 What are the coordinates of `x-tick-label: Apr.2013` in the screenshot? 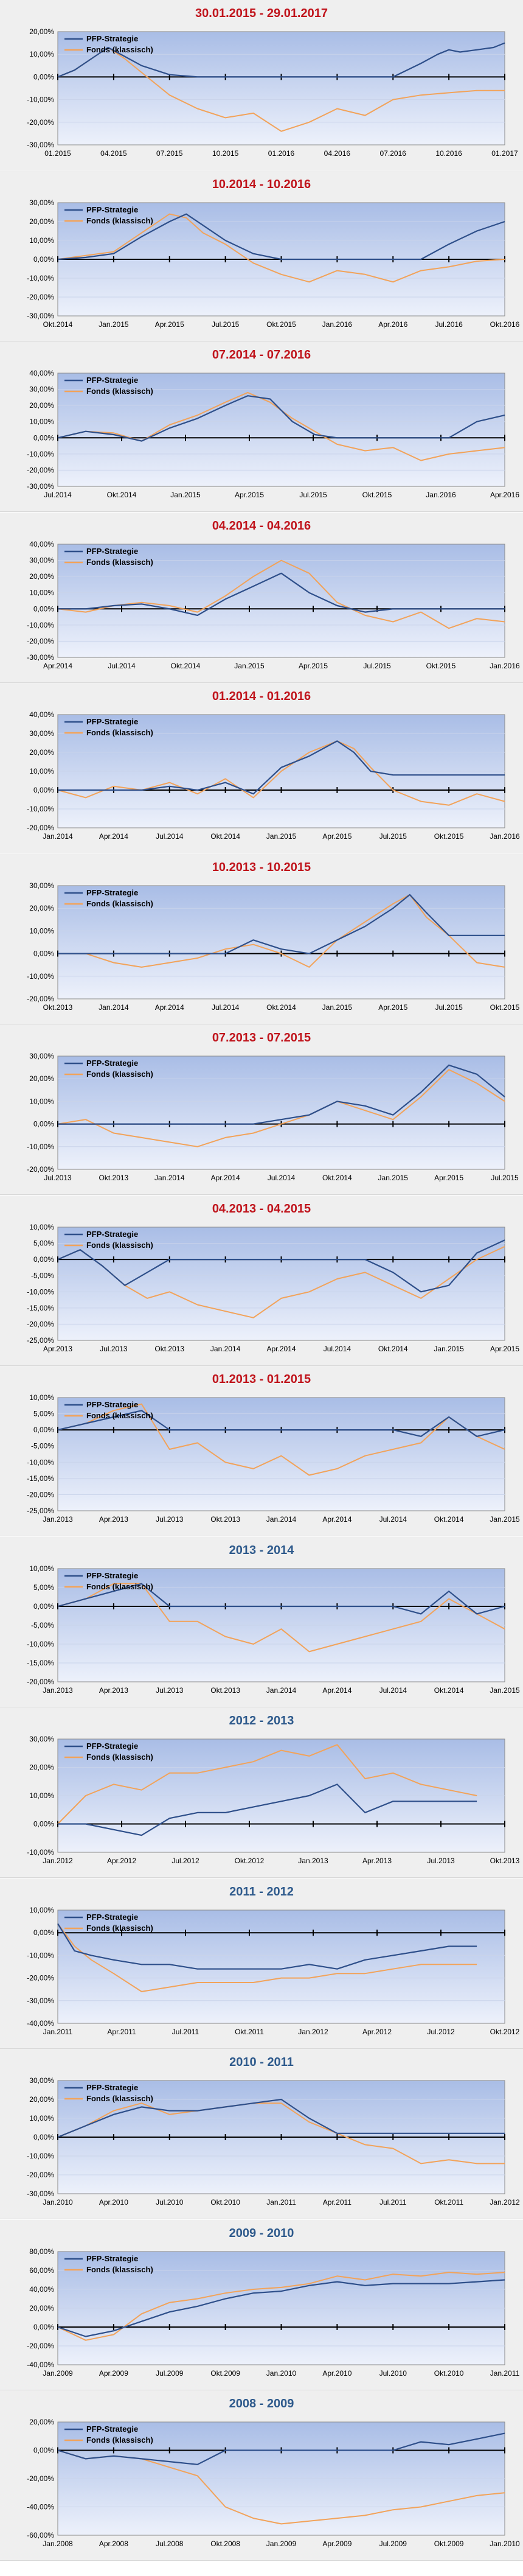 It's located at (58, 1349).